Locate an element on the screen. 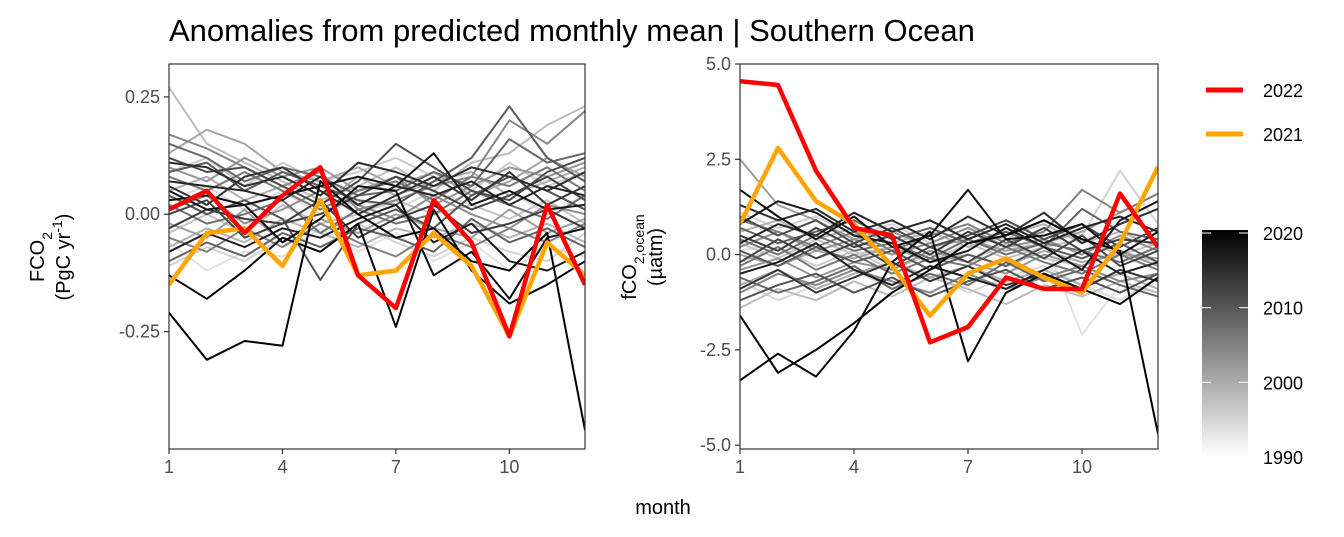 Image resolution: width=1344 pixels, height=537 pixels. series-line-2016-left is located at coordinates (377, 237).